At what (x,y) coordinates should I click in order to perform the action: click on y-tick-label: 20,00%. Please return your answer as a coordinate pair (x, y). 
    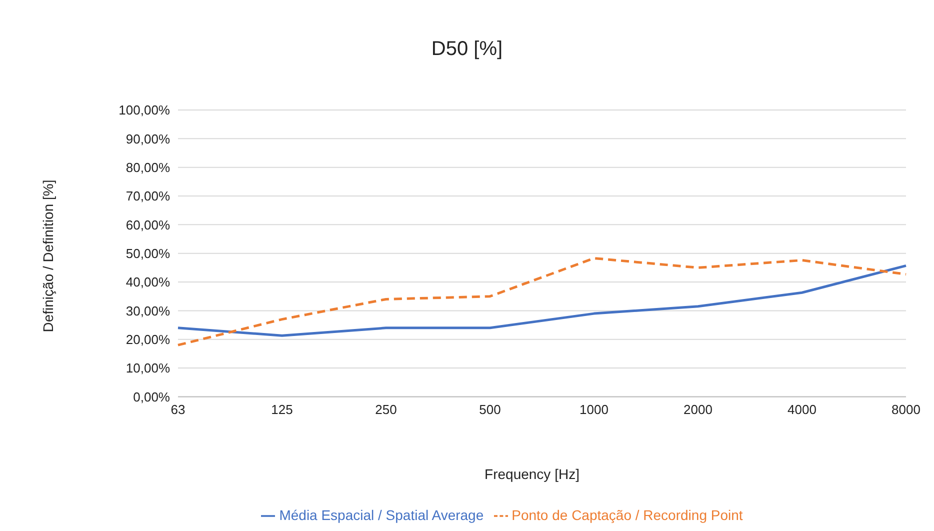
    Looking at the image, I should click on (148, 339).